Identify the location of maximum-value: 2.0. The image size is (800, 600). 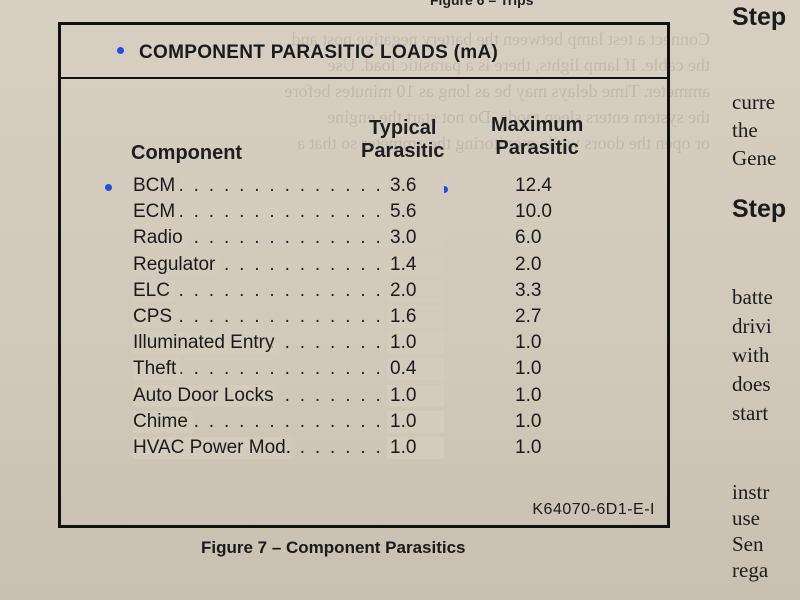
(528, 264).